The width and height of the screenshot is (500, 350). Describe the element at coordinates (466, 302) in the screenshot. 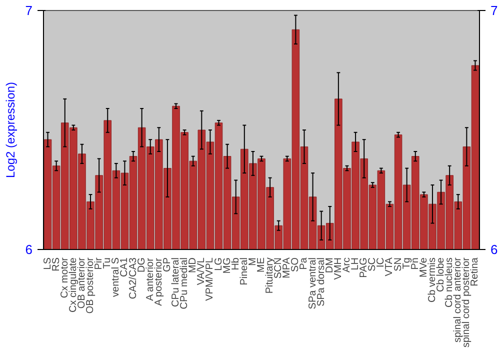

I see `x-tick-label: spinal cord posterior` at that location.